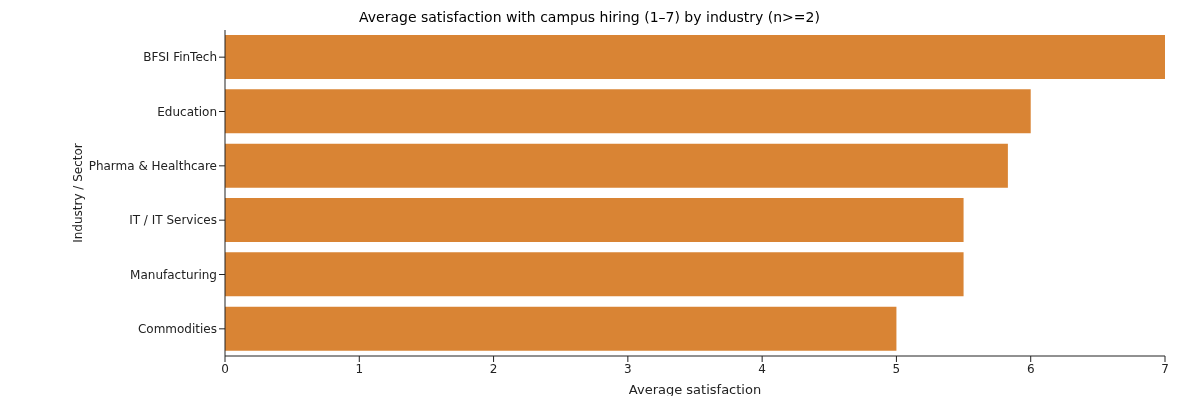 The image size is (1179, 403). What do you see at coordinates (359, 368) in the screenshot?
I see `x-tick-label: 1` at bounding box center [359, 368].